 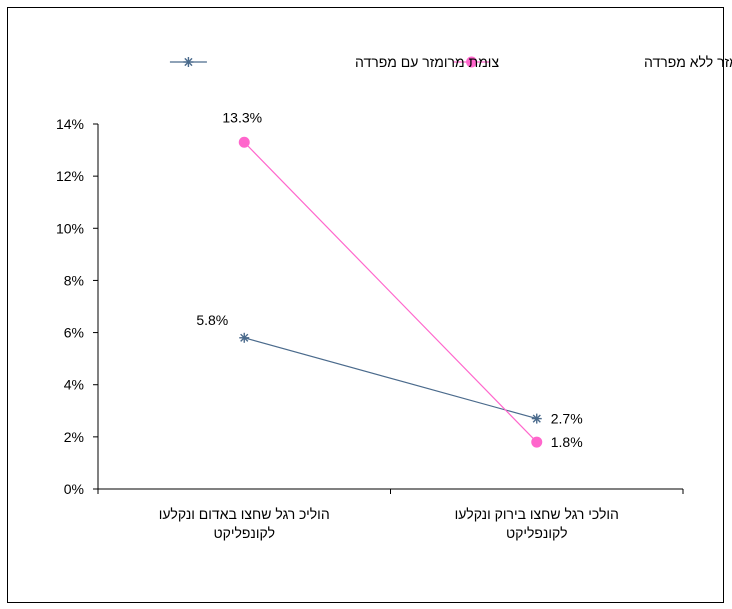 What do you see at coordinates (74, 333) in the screenshot?
I see `y-tick-label: 6%` at bounding box center [74, 333].